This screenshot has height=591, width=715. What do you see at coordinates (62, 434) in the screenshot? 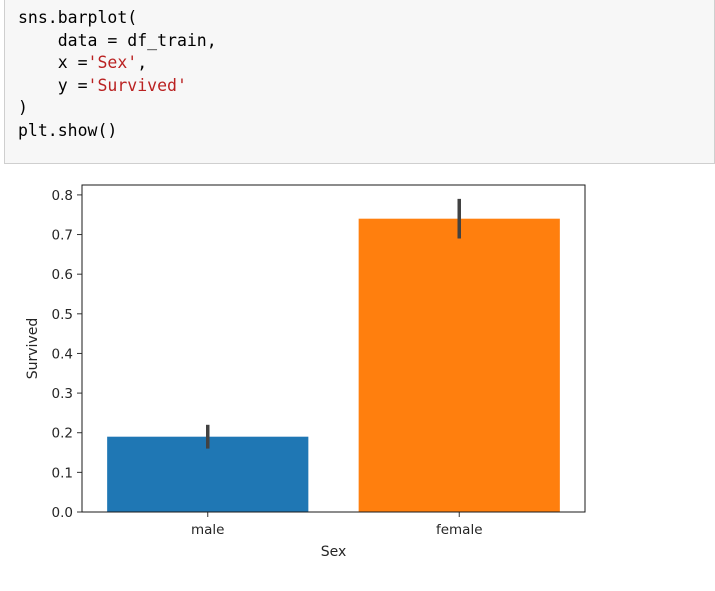
I see `y-tick-label: 0.2` at bounding box center [62, 434].